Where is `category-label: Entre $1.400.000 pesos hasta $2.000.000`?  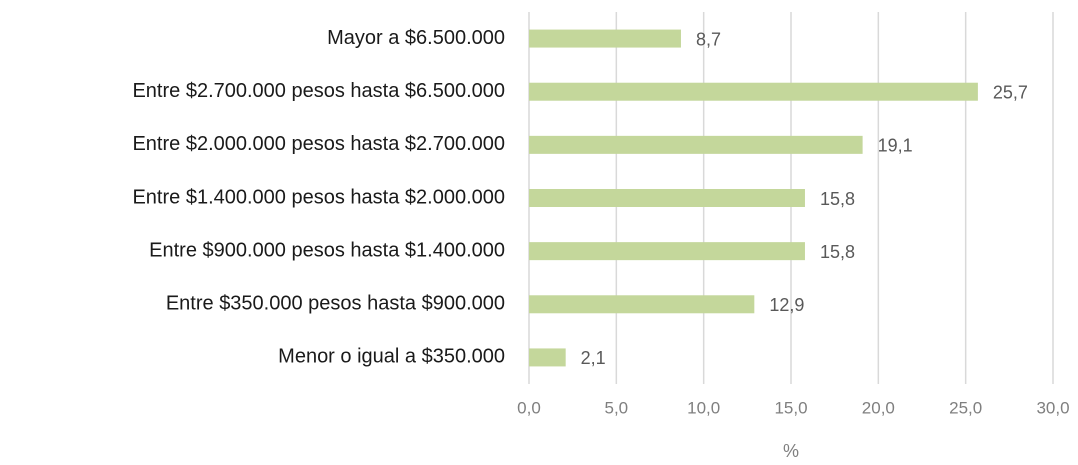 category-label: Entre $1.400.000 pesos hasta $2.000.000 is located at coordinates (318, 197).